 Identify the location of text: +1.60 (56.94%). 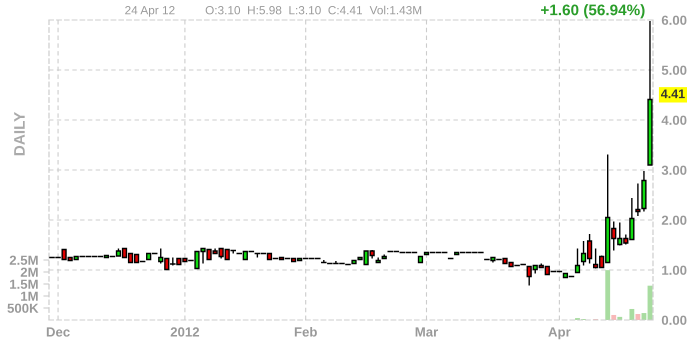
(593, 11).